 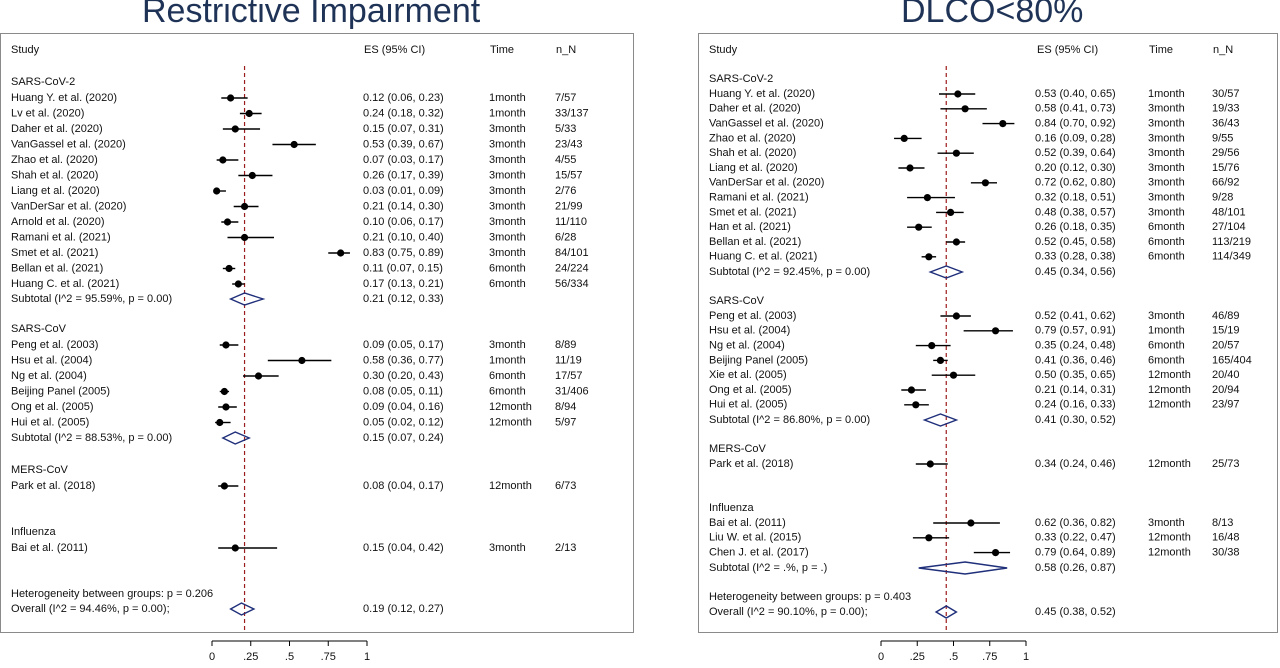 I want to click on es-ci-label: 0.33 (0.22, 0.47), so click(x=1075, y=538).